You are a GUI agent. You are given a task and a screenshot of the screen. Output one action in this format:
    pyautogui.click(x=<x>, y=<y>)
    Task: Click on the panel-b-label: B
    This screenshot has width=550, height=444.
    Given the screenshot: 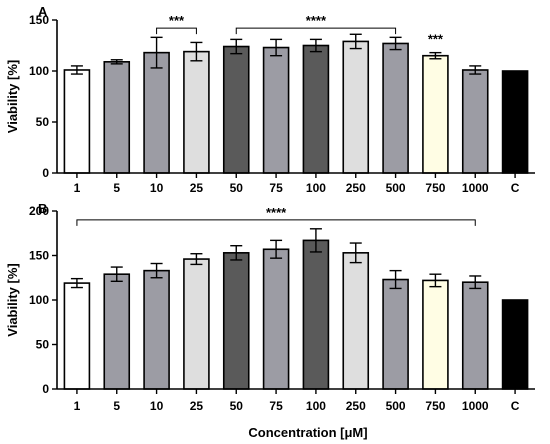 What is the action you would take?
    pyautogui.click(x=42, y=208)
    